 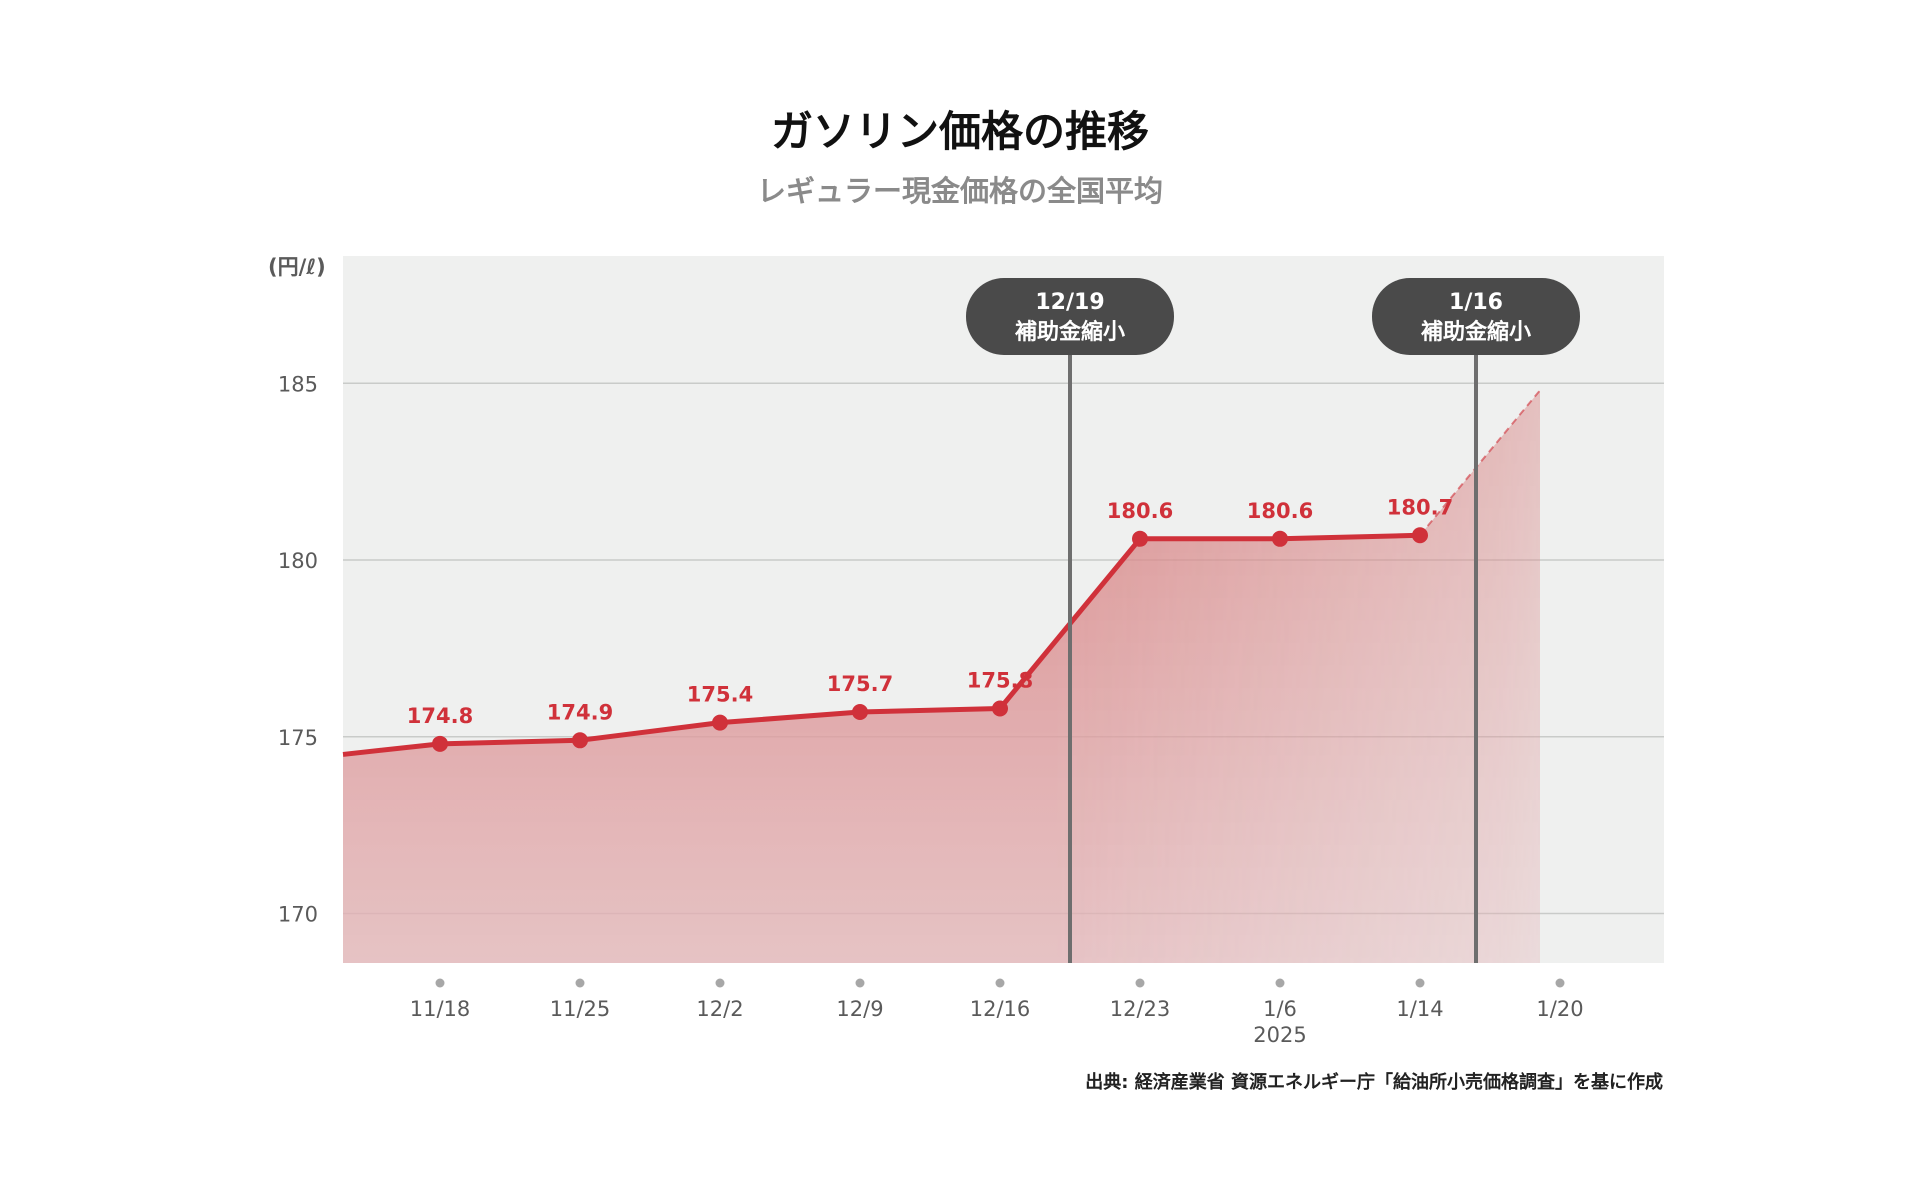 I want to click on x-tick-label: 12/9, so click(x=859, y=1009).